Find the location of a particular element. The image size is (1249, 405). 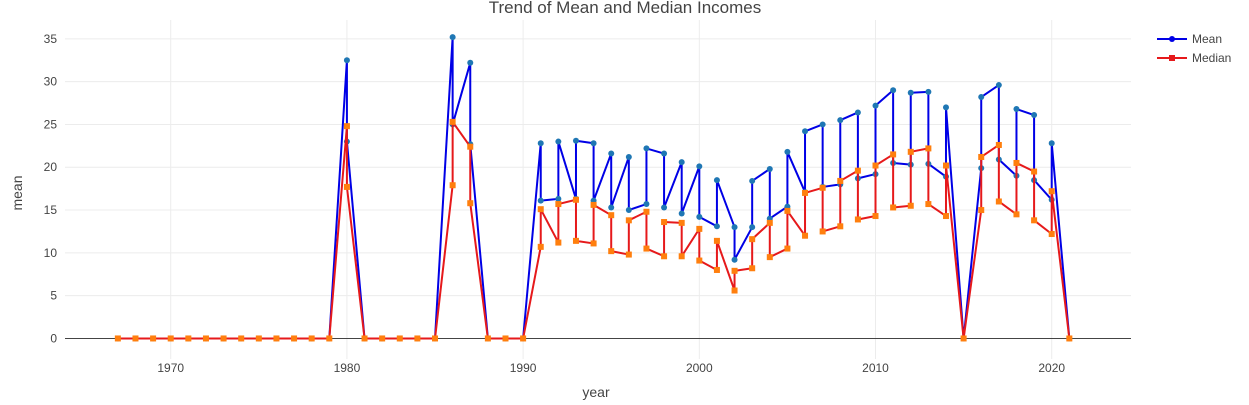

x-tick-label: 1990 is located at coordinates (523, 368).